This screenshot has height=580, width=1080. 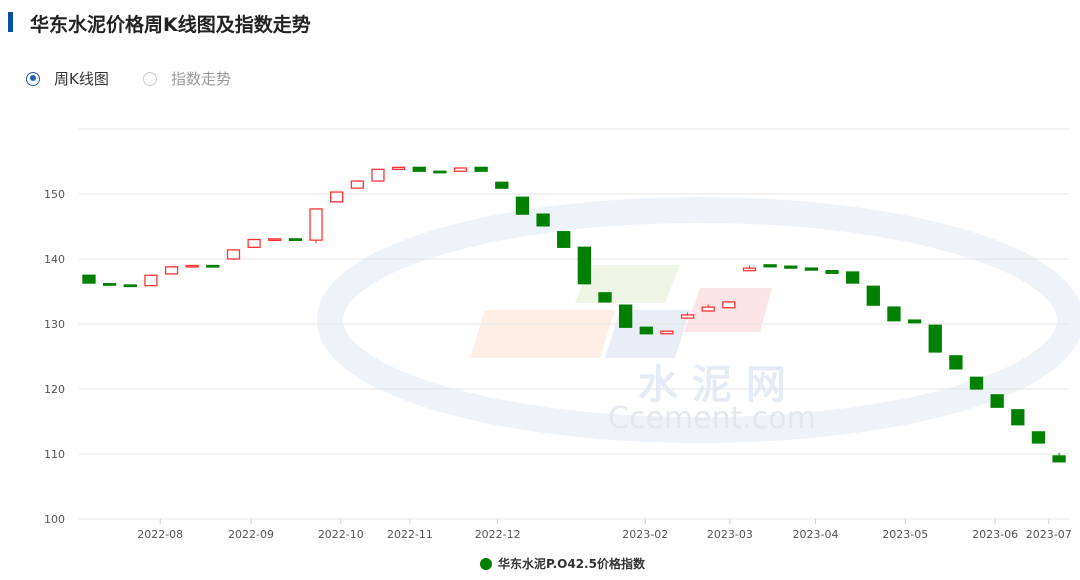 I want to click on page-title: 华东水泥价格周K线图及指数走势, so click(x=170, y=25).